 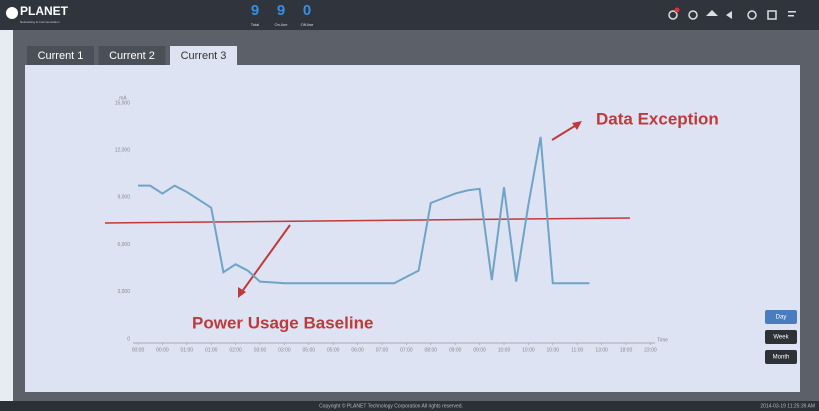 I want to click on range-button-label: Day, so click(x=781, y=318).